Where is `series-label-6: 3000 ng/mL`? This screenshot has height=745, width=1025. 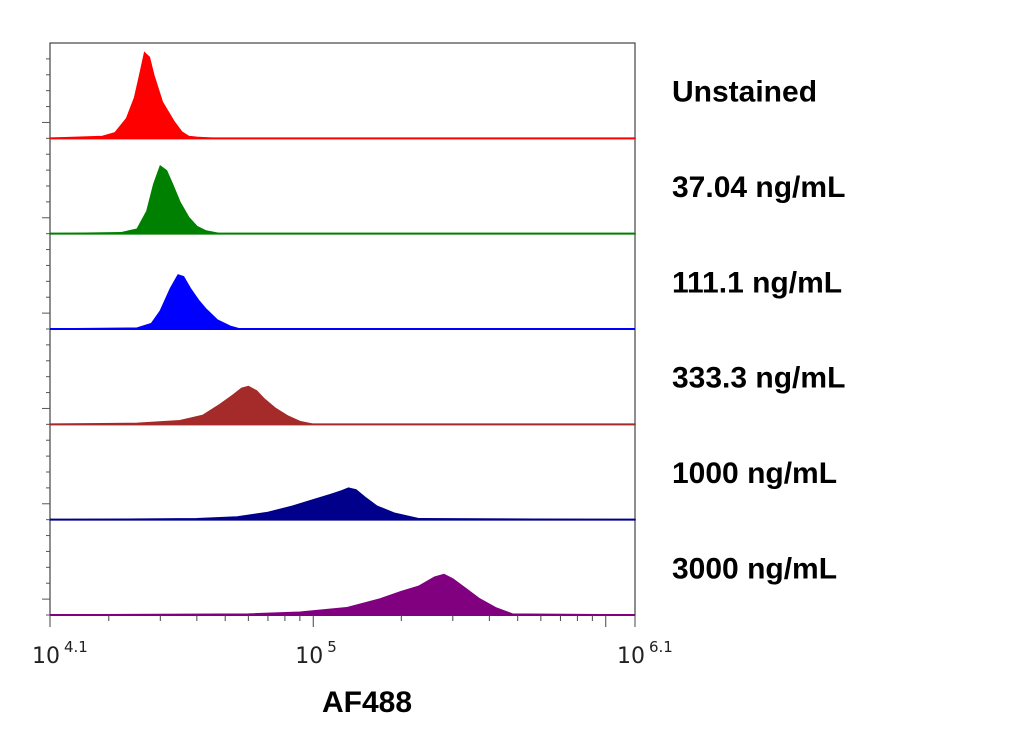
series-label-6: 3000 ng/mL is located at coordinates (754, 568).